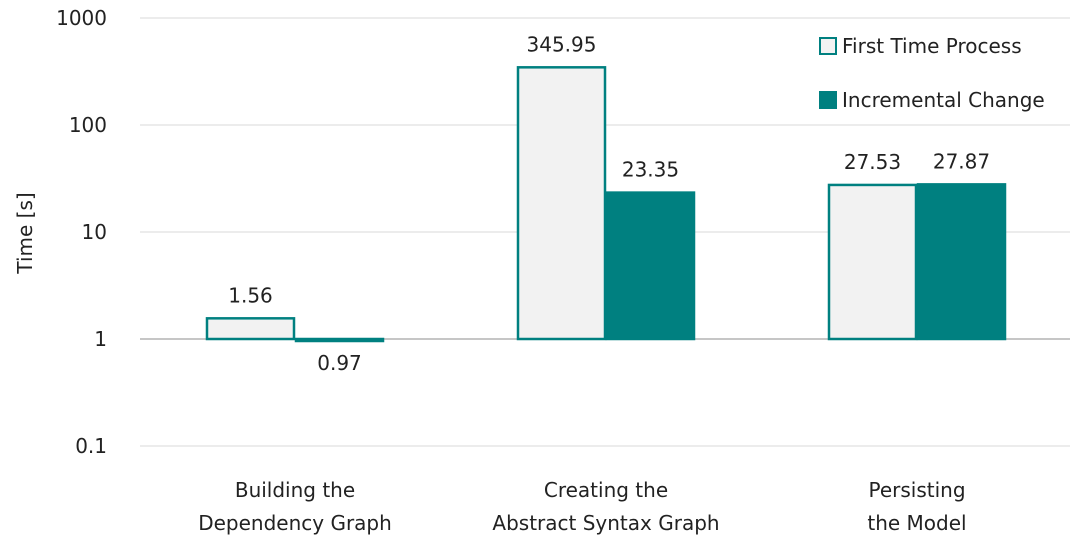 The image size is (1087, 538). What do you see at coordinates (91, 446) in the screenshot?
I see `y-tick-label: 0.1` at bounding box center [91, 446].